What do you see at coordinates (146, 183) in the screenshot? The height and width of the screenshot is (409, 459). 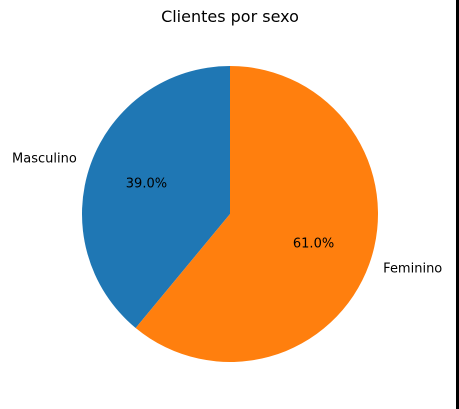 I see `pie-percent-label: 39.0%` at bounding box center [146, 183].